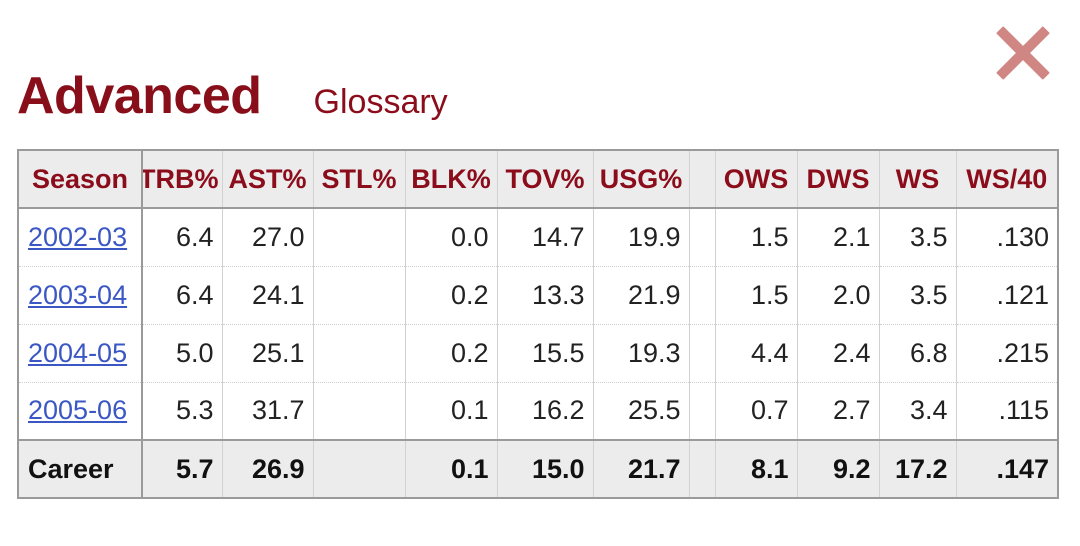 The height and width of the screenshot is (546, 1080). What do you see at coordinates (1007, 237) in the screenshot?
I see `ws40-cell: .130` at bounding box center [1007, 237].